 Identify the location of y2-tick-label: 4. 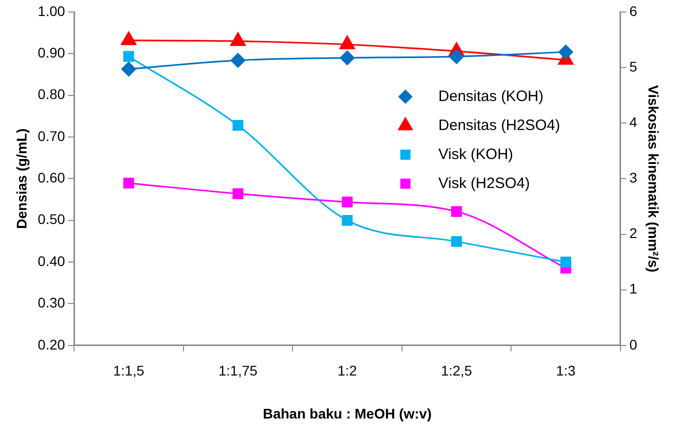
(633, 122).